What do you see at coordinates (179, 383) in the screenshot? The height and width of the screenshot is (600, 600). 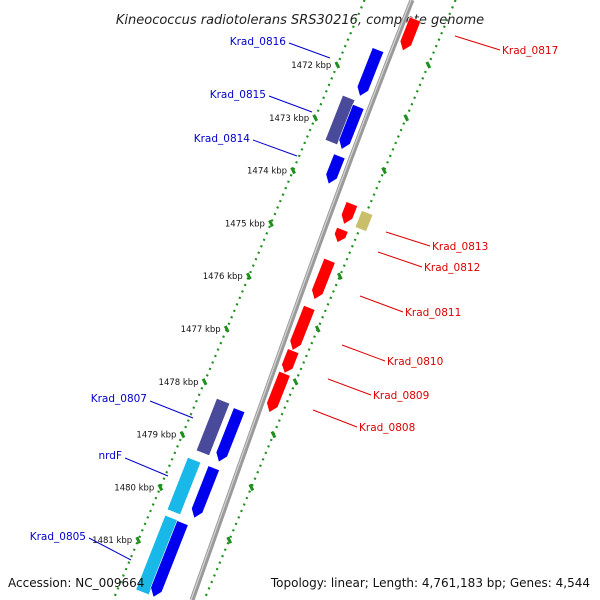 I see `tick-label: 1478 kbp` at bounding box center [179, 383].